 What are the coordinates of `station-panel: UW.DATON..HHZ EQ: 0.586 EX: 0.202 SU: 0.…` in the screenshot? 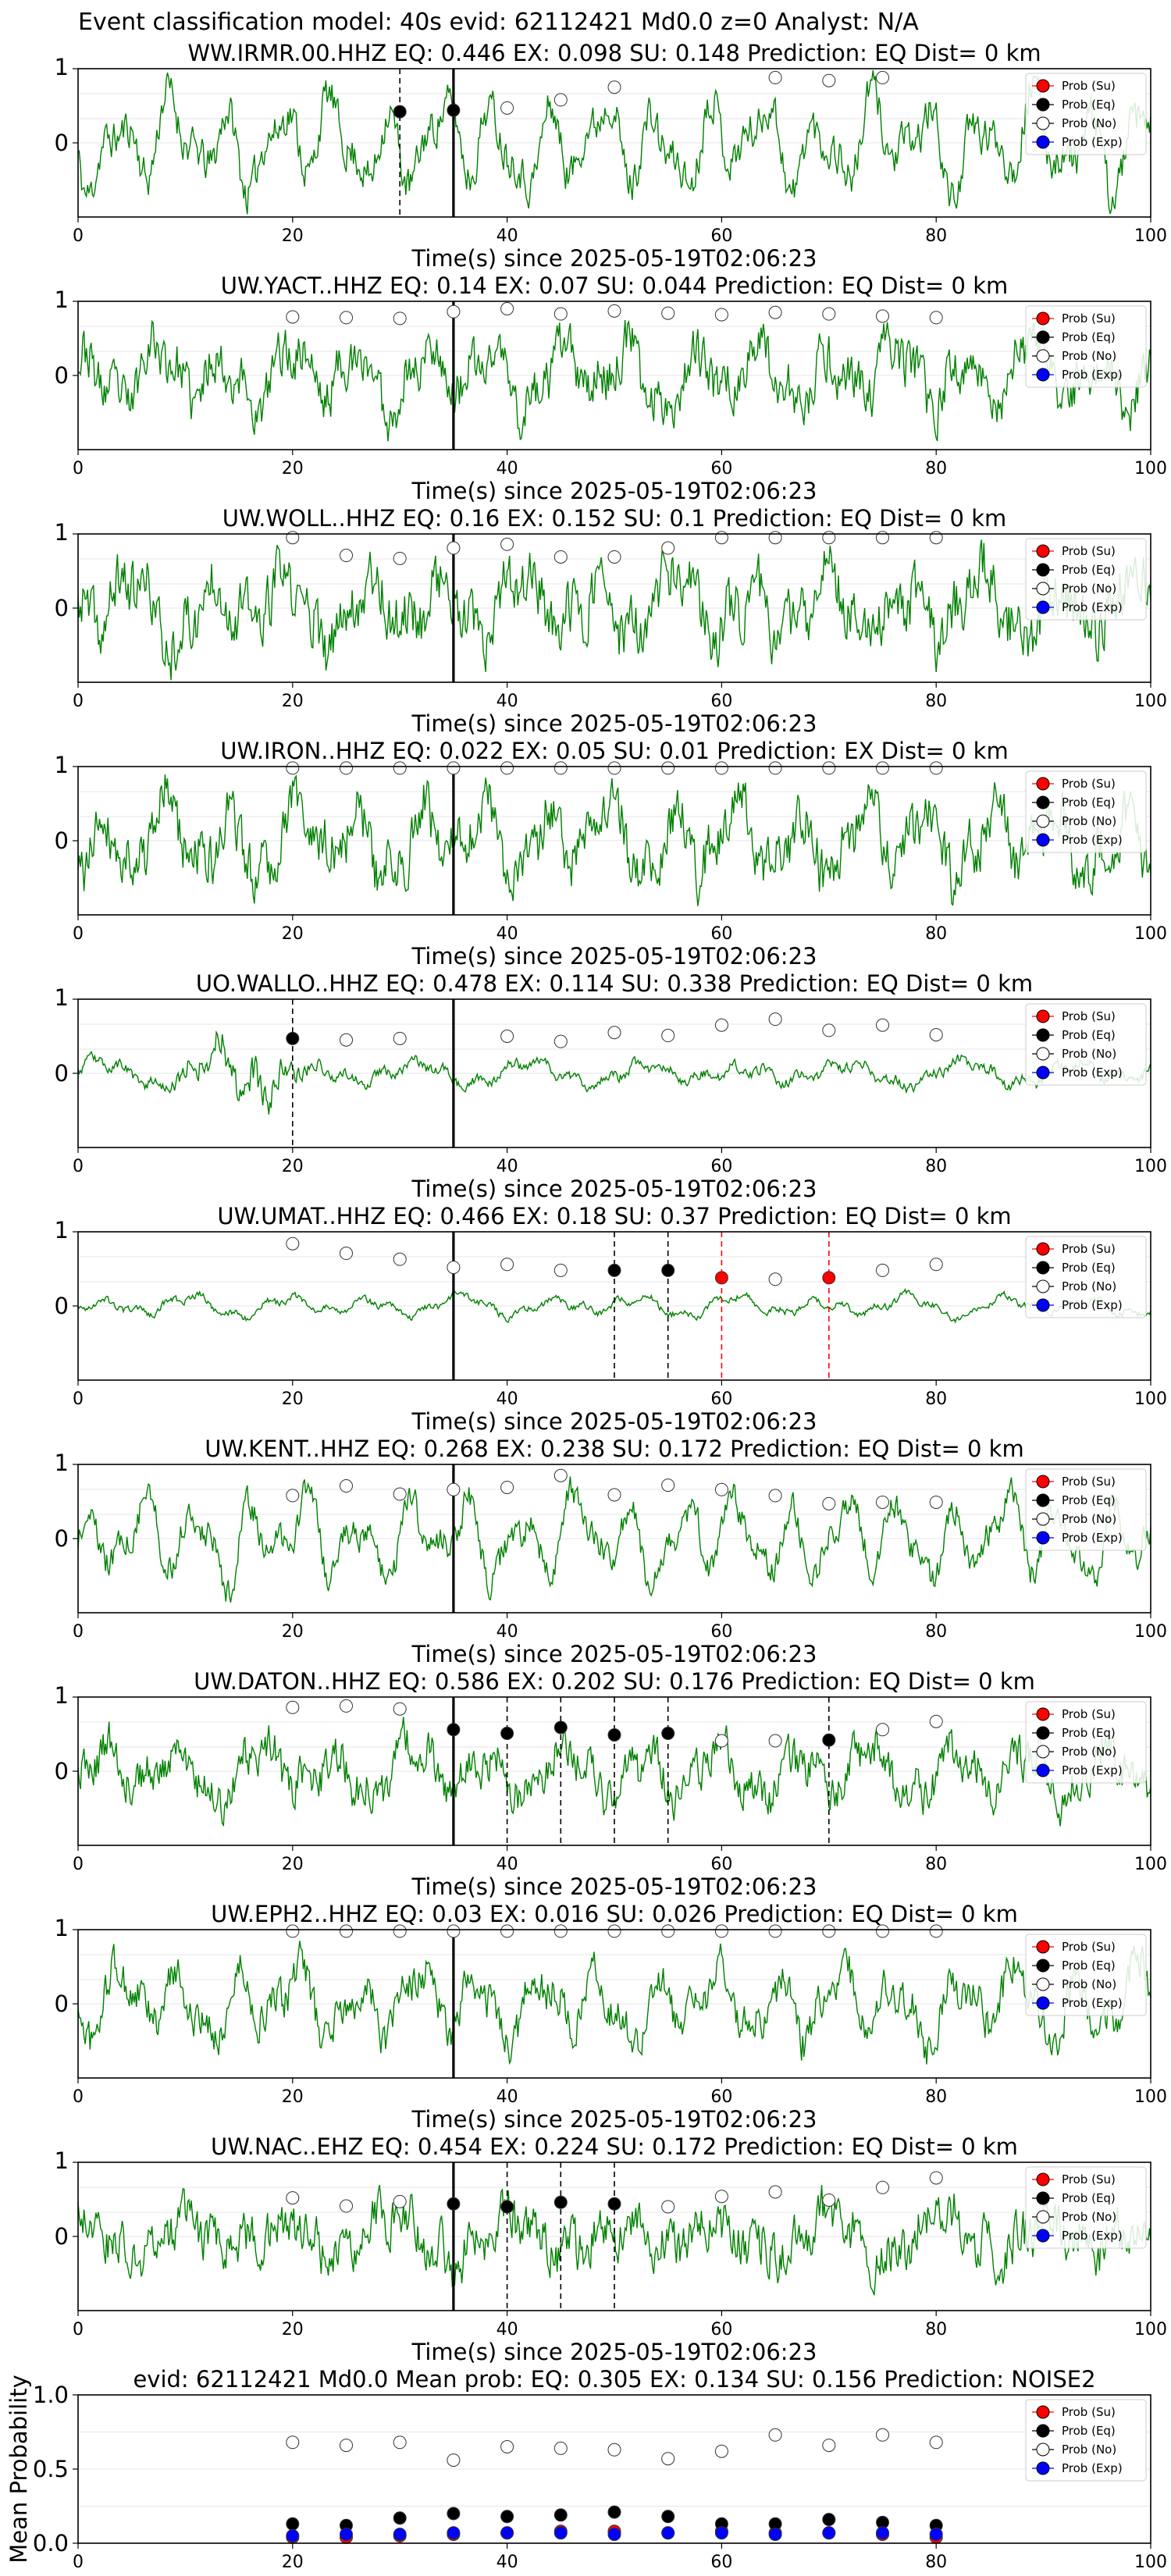 It's located at (611, 1784).